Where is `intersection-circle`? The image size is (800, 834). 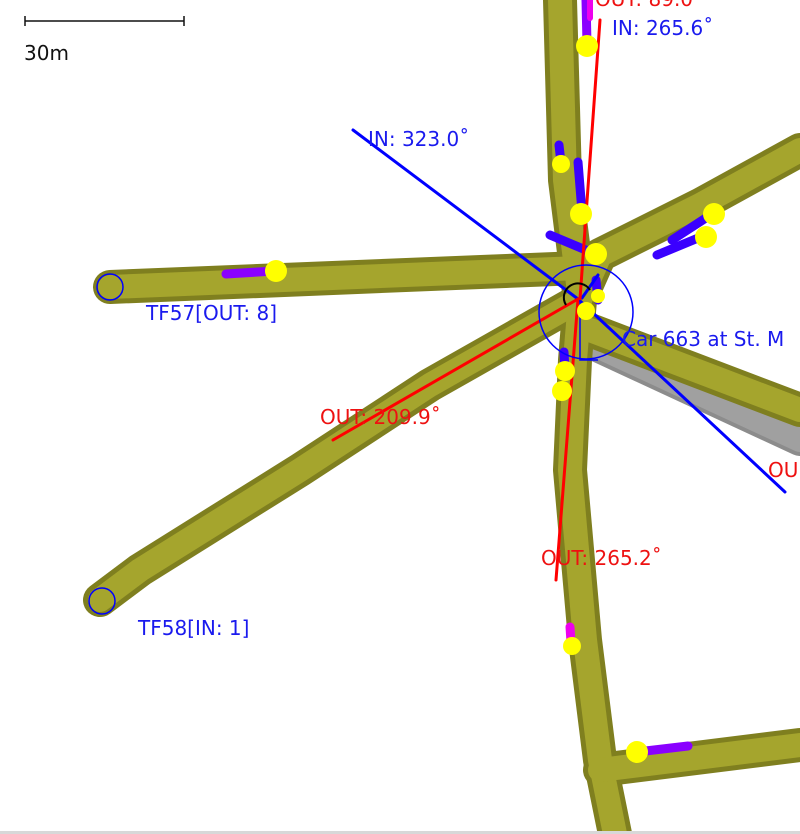 intersection-circle is located at coordinates (586, 312).